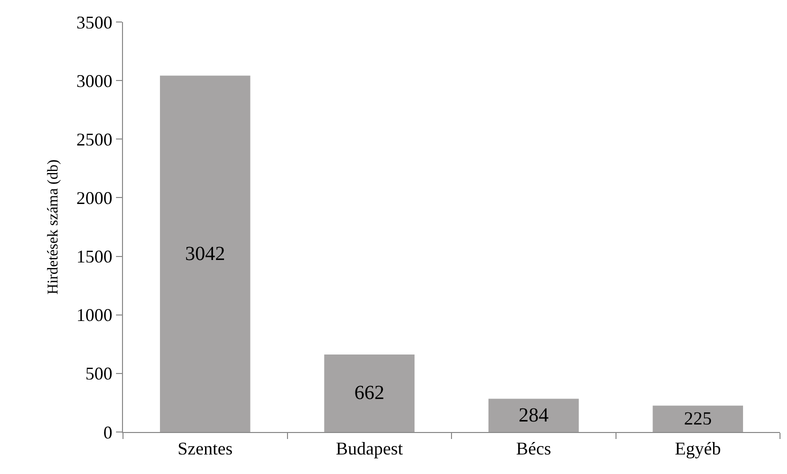 The image size is (787, 474). Describe the element at coordinates (94, 139) in the screenshot. I see `y-tick-label: 2500` at that location.